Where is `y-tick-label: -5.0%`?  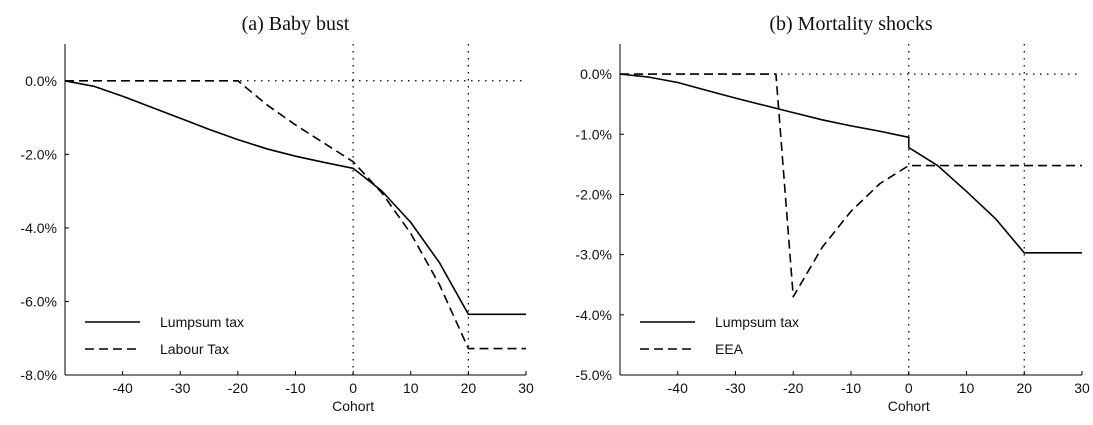 y-tick-label: -5.0% is located at coordinates (593, 375).